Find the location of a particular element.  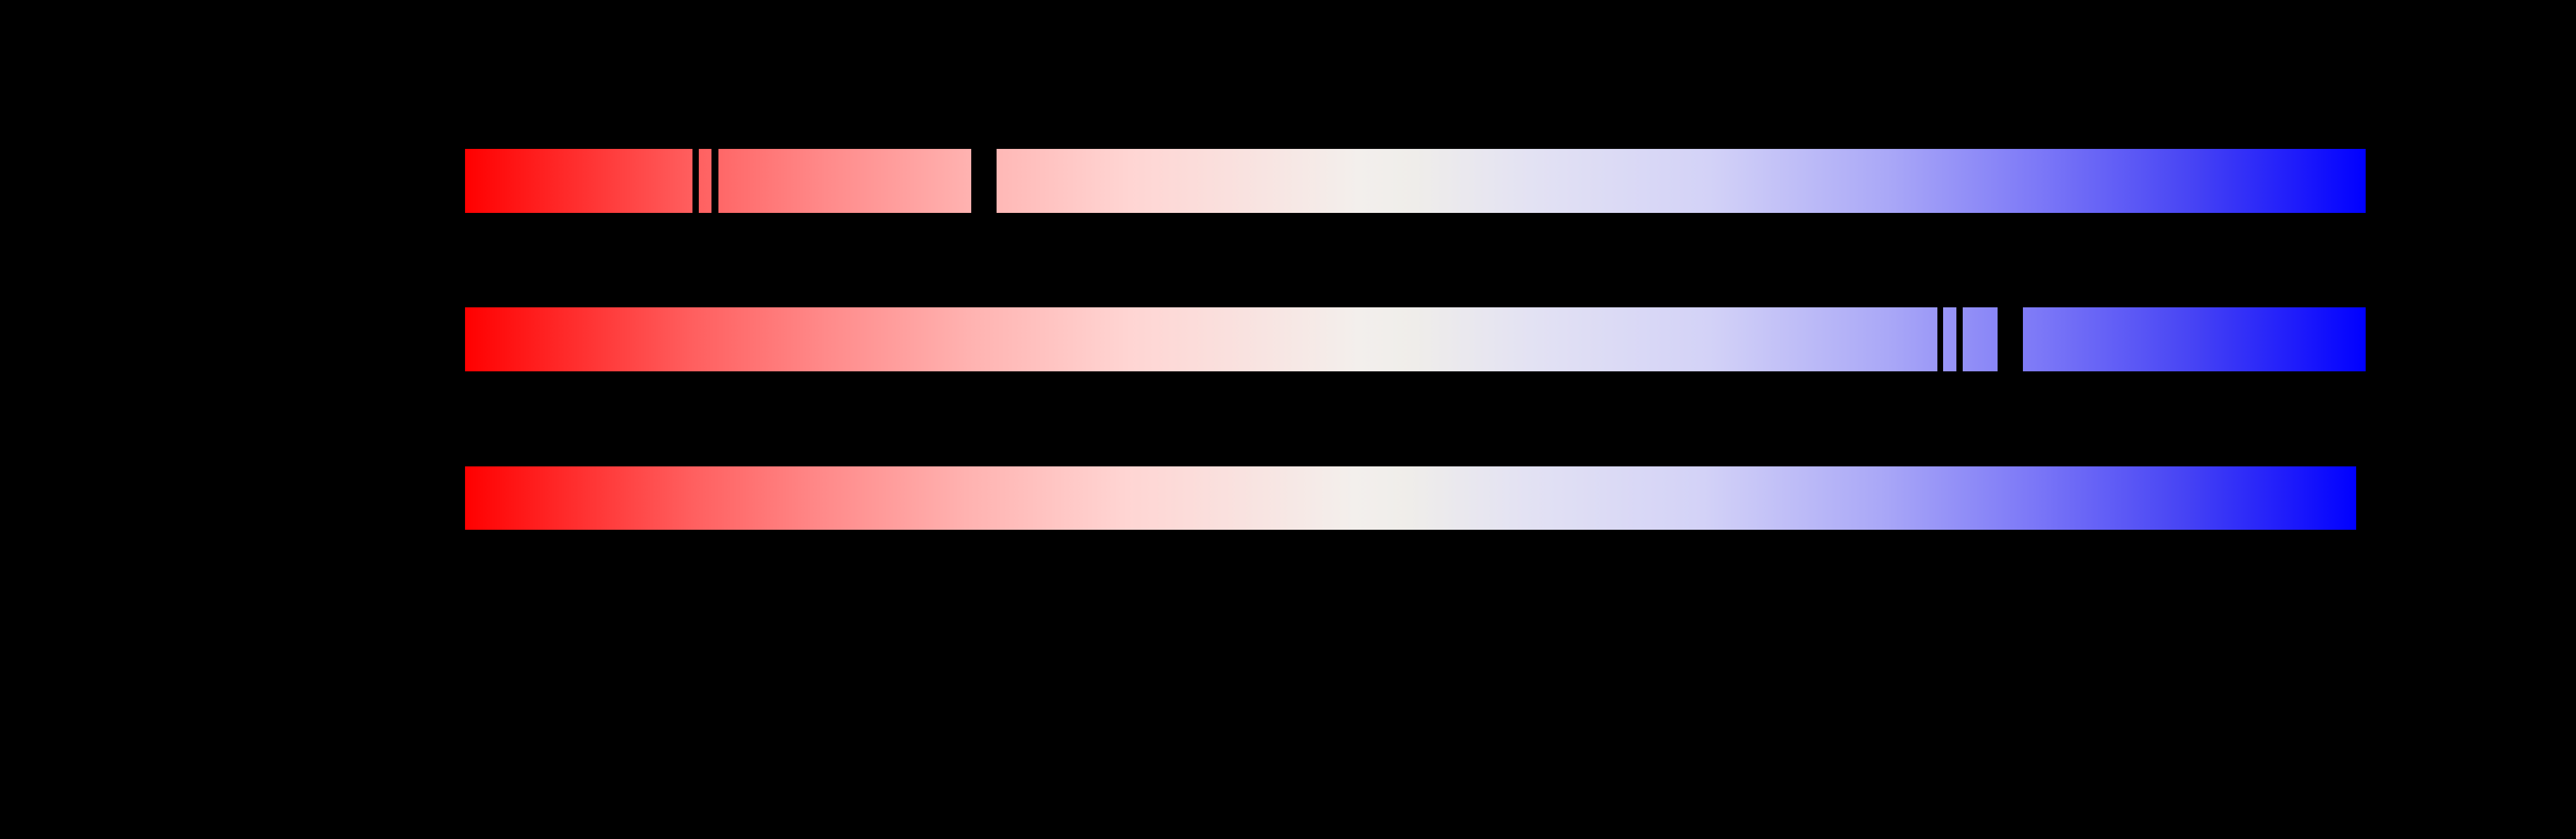

bottom-gradient-bar is located at coordinates (1410, 498).